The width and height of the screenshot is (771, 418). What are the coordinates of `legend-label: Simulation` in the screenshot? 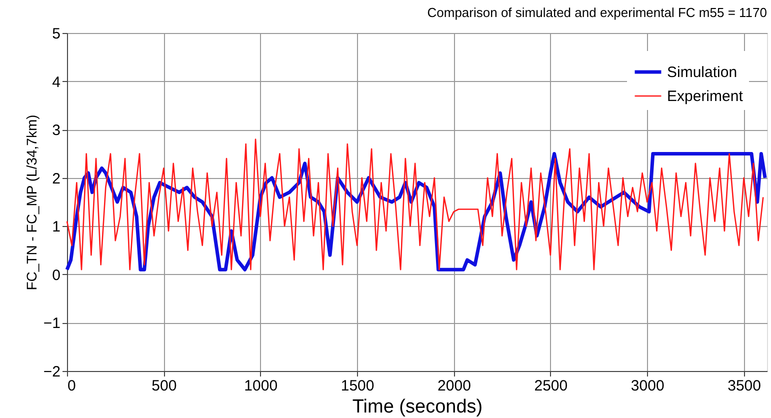 It's located at (702, 72).